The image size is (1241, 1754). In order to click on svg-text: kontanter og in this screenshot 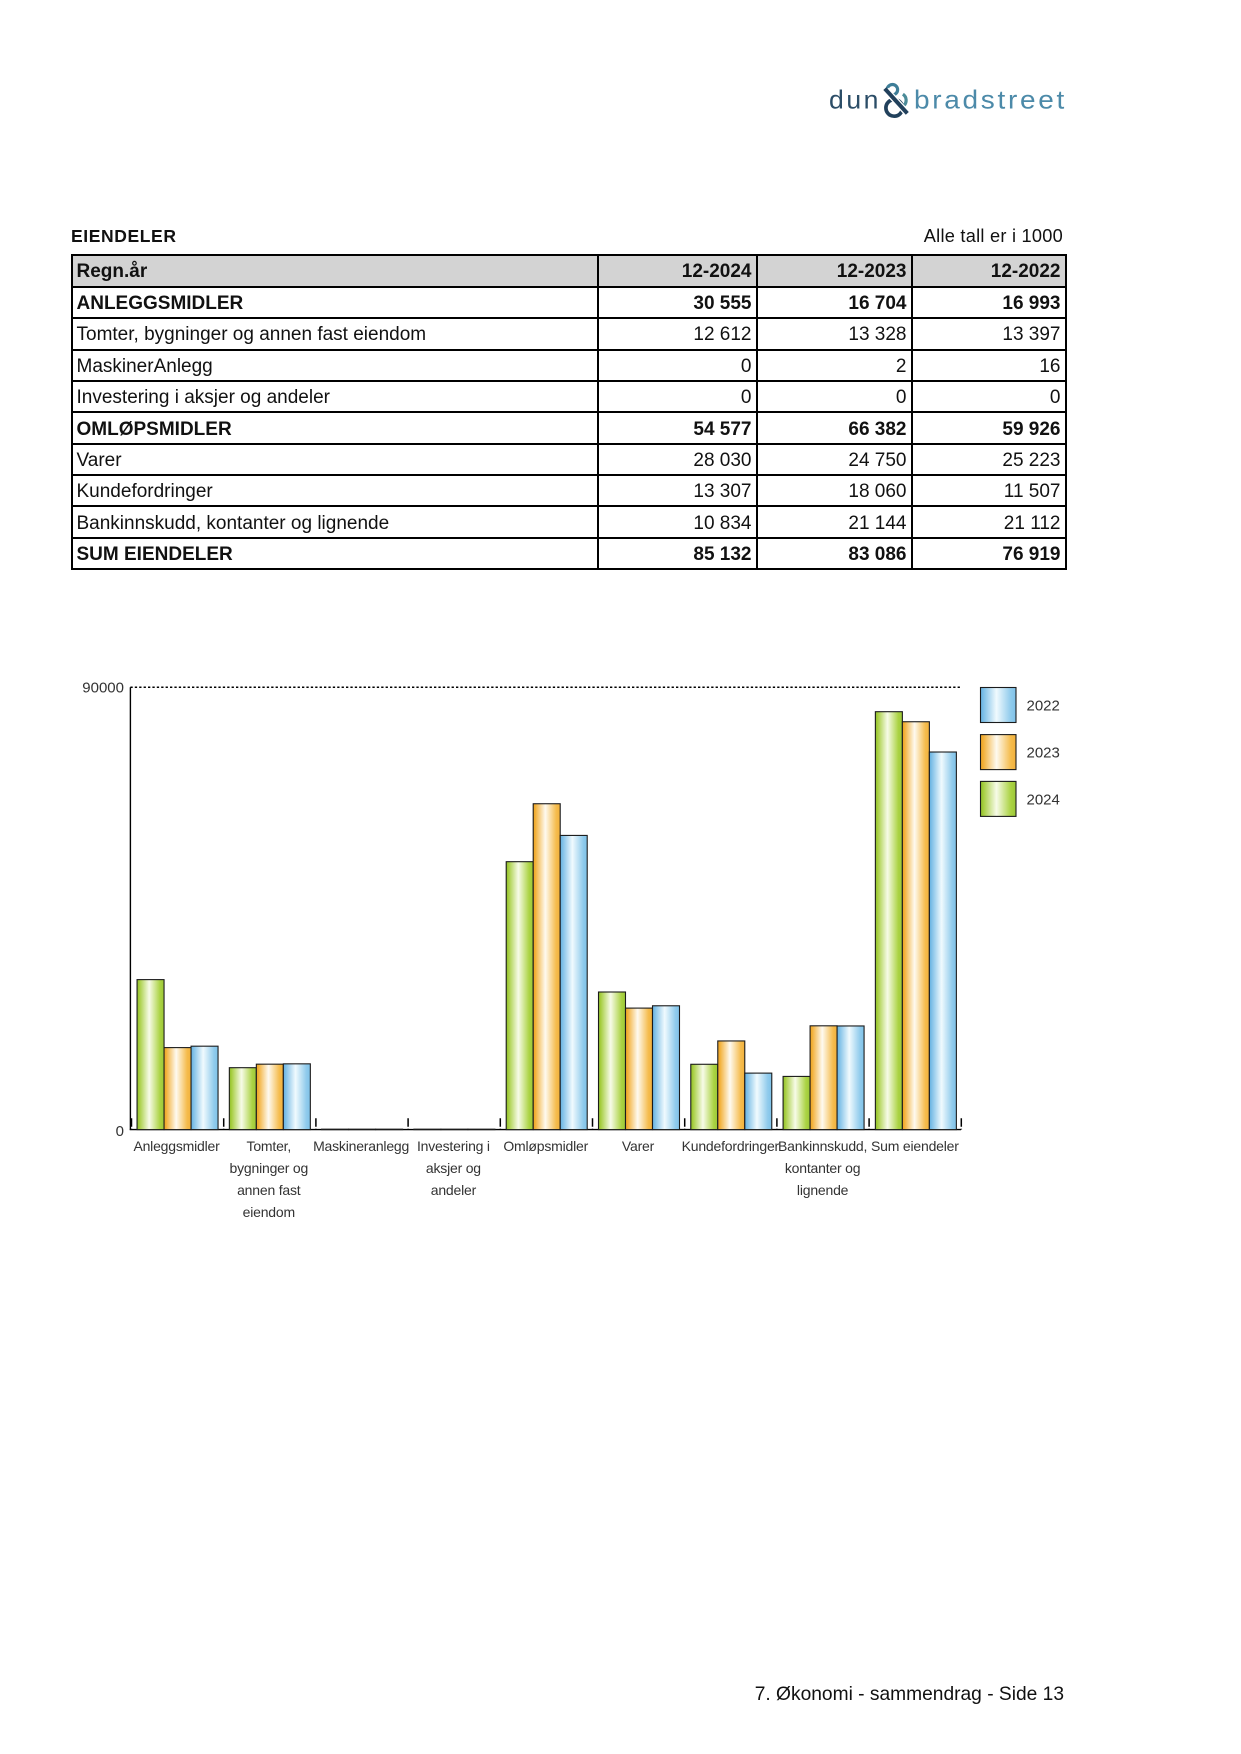, I will do `click(822, 1168)`.